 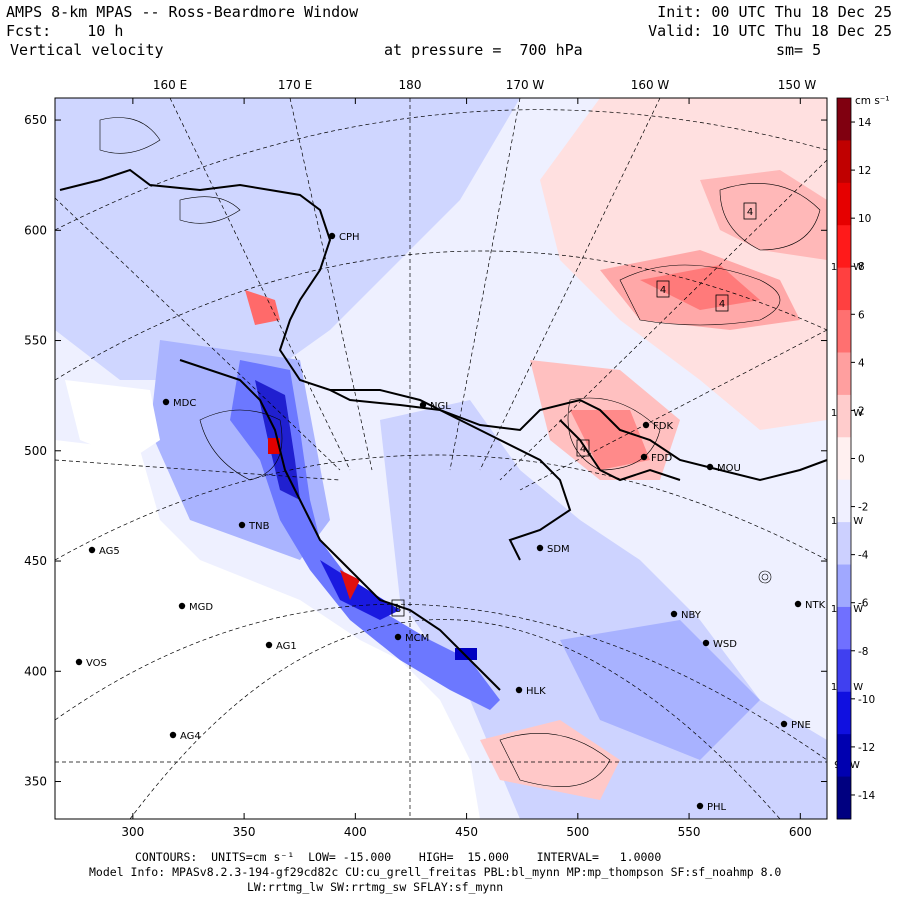 What do you see at coordinates (861, 460) in the screenshot?
I see `colorbar-label: 0` at bounding box center [861, 460].